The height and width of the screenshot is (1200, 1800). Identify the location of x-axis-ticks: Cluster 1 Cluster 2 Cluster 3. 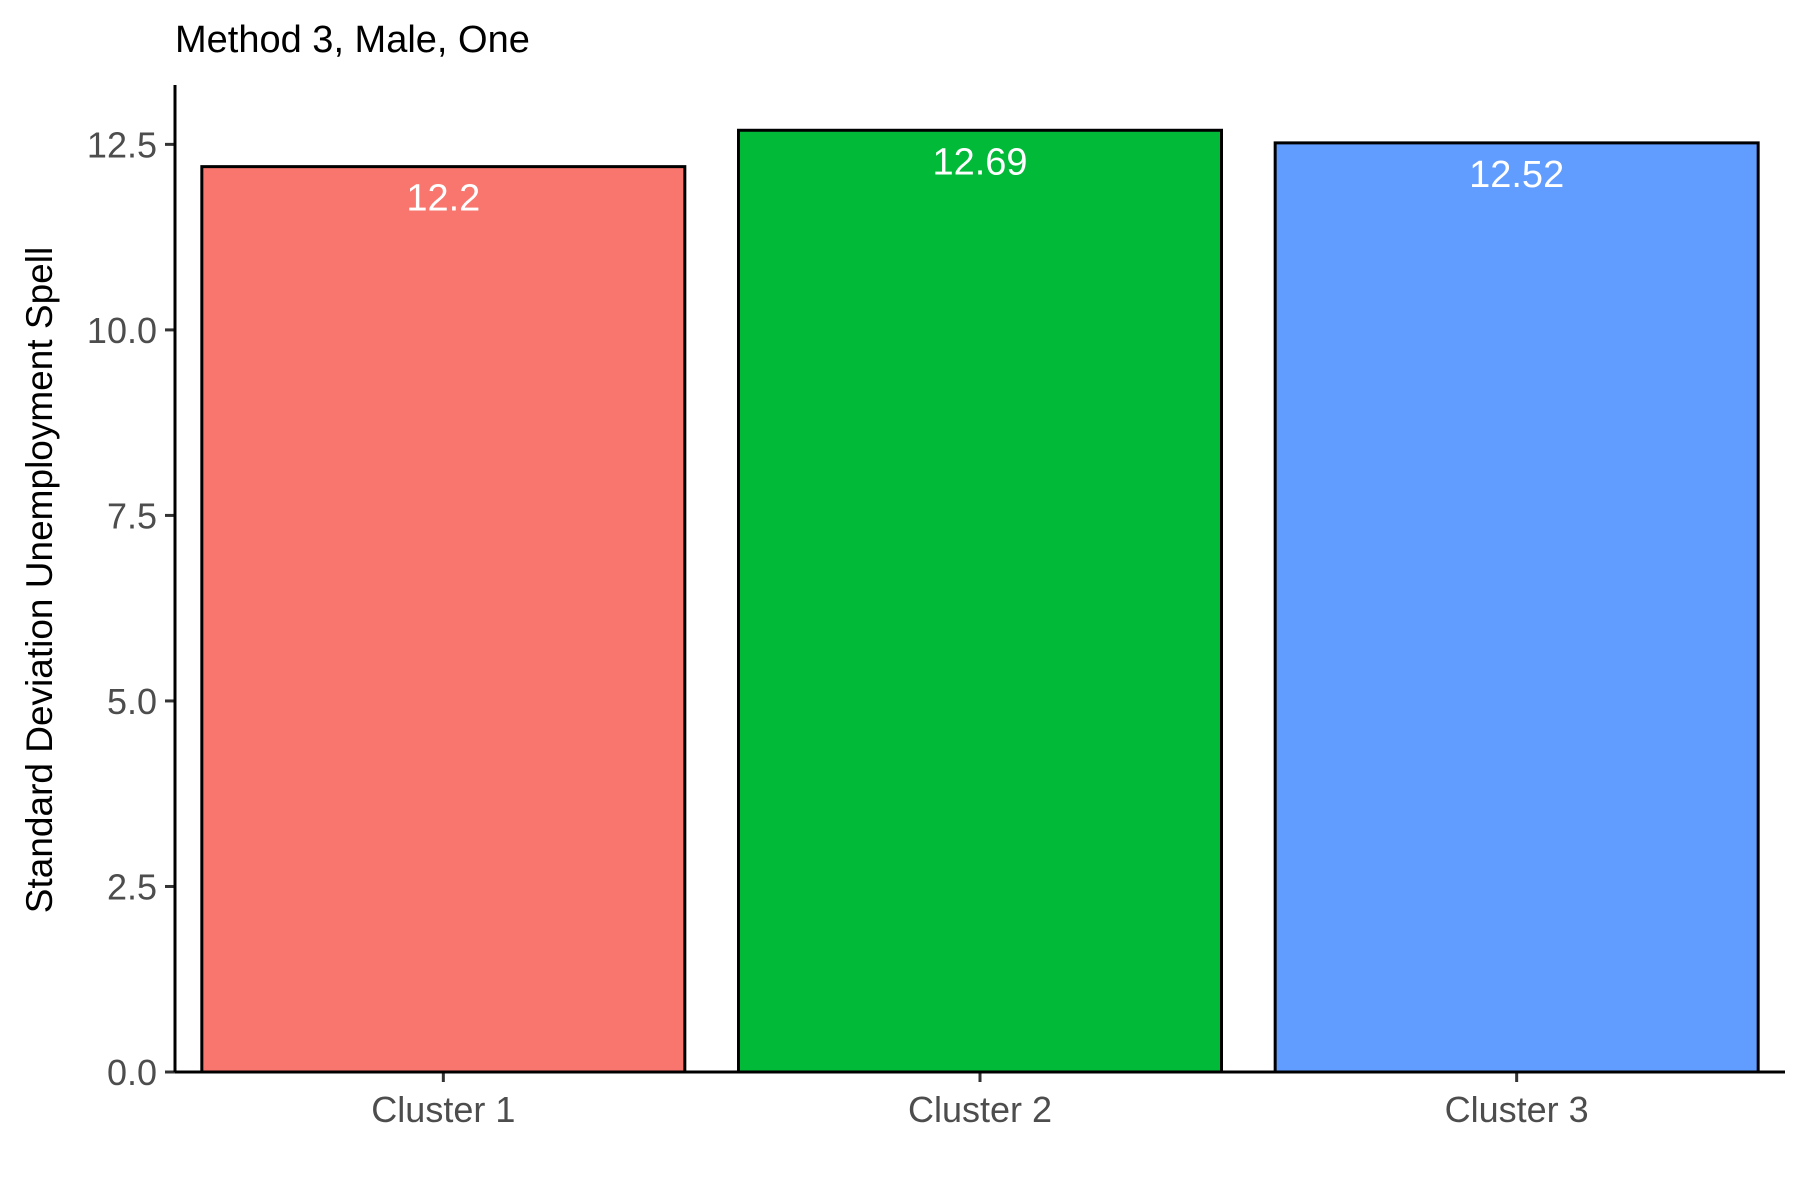
(980, 1101).